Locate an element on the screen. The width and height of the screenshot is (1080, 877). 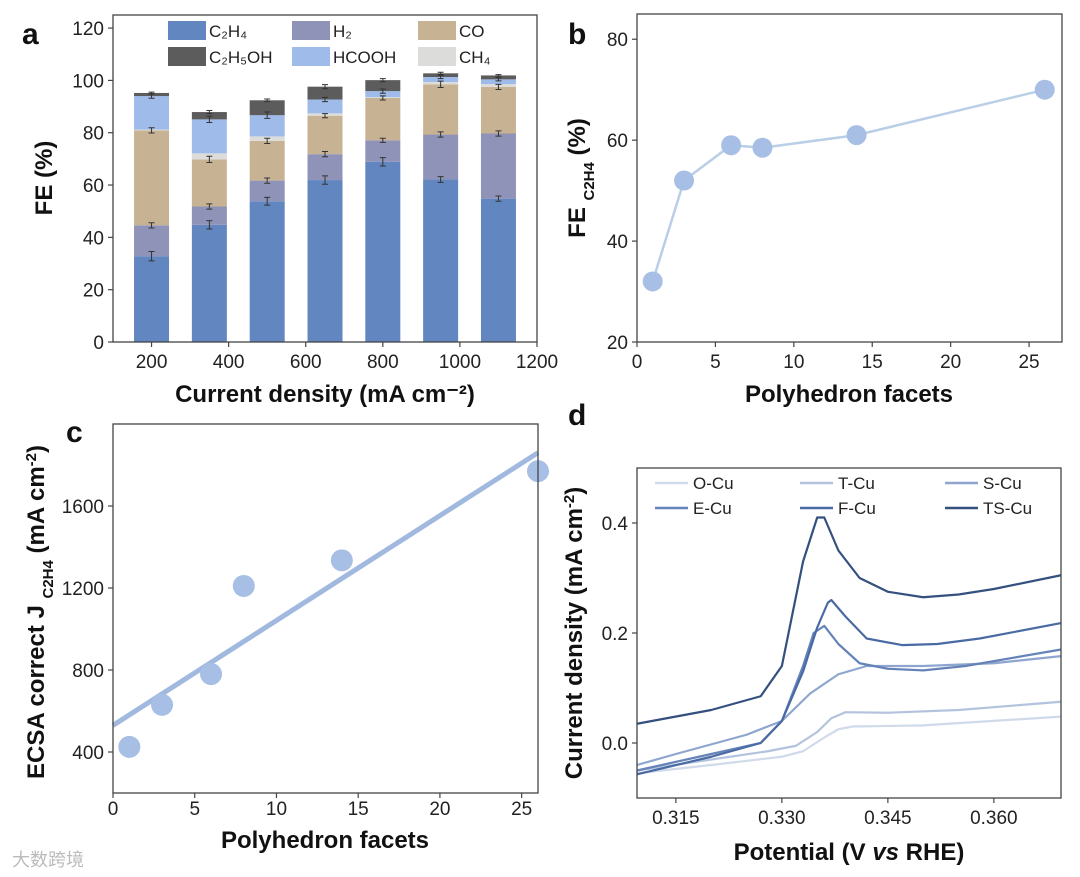
fit-line is located at coordinates (325, 589).